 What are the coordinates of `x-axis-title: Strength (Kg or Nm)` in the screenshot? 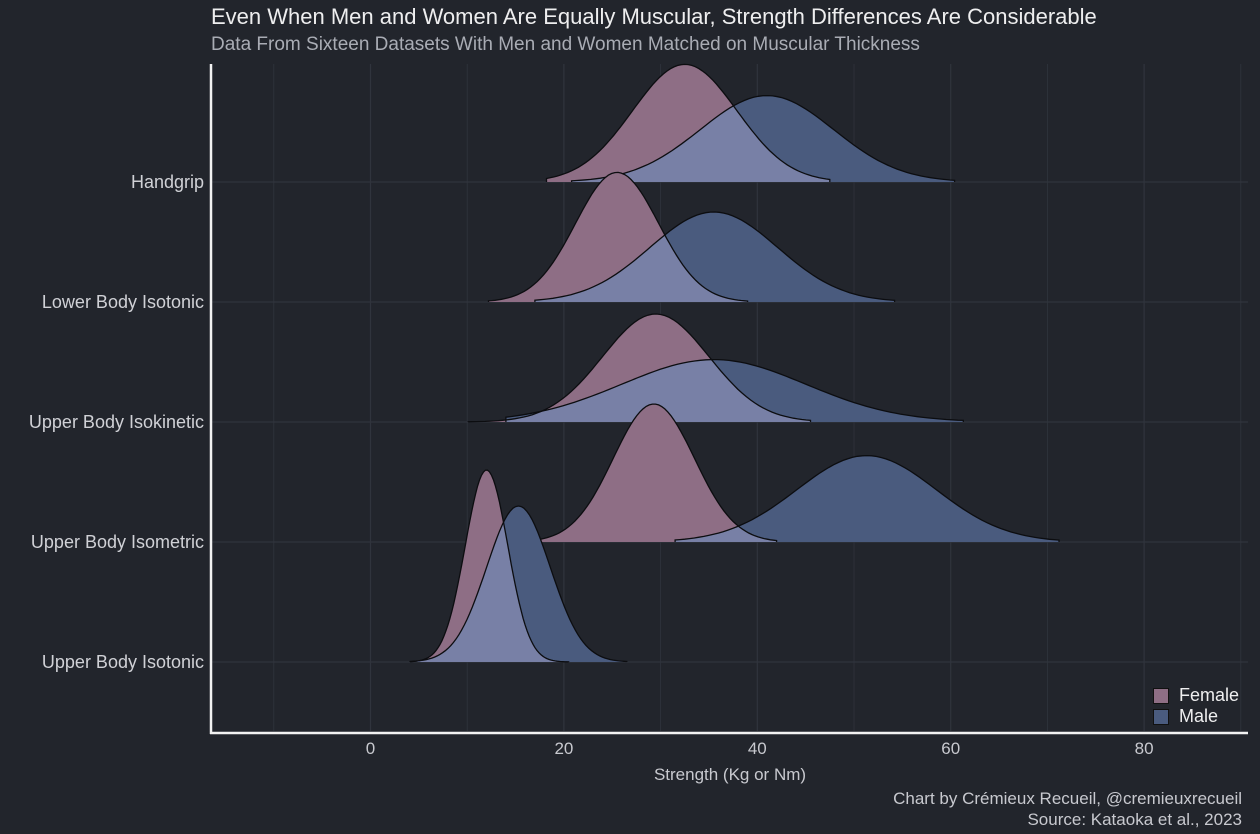 It's located at (730, 774).